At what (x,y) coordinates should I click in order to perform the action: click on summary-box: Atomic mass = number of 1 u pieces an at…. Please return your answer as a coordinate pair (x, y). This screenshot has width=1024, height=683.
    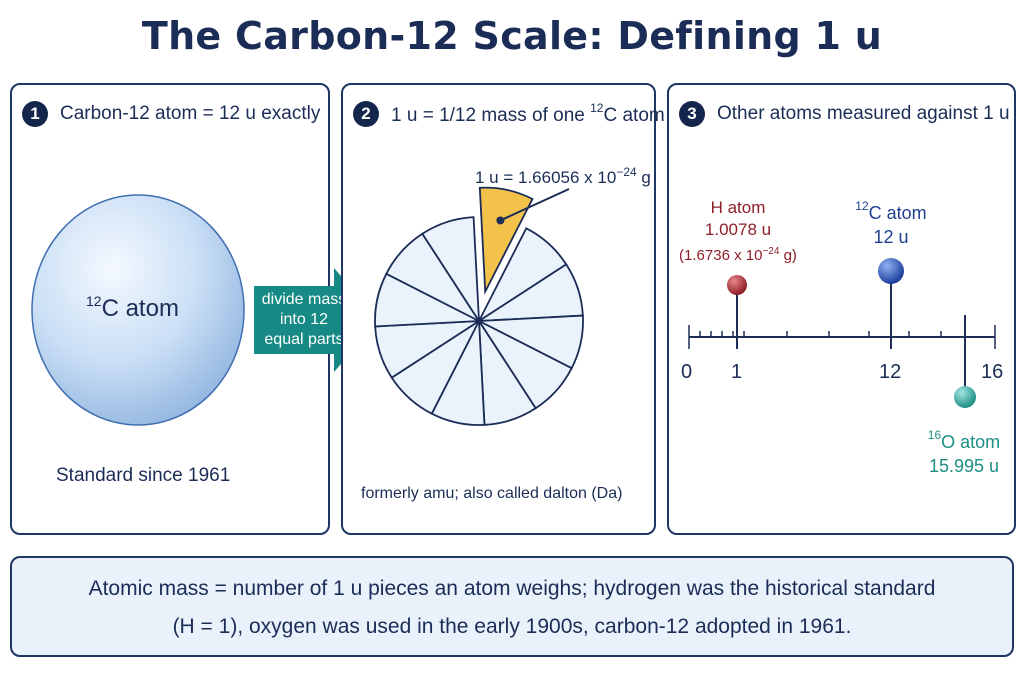
    Looking at the image, I should click on (512, 606).